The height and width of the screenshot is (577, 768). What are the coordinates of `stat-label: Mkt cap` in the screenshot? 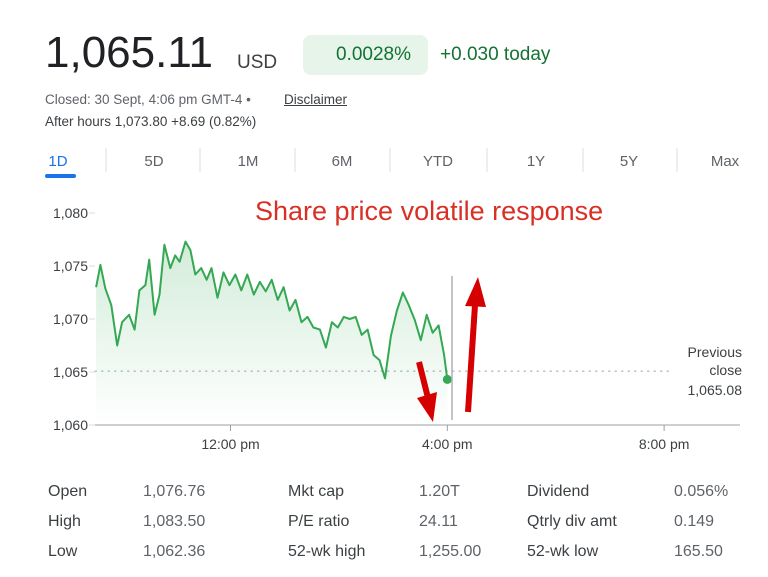 It's located at (316, 491).